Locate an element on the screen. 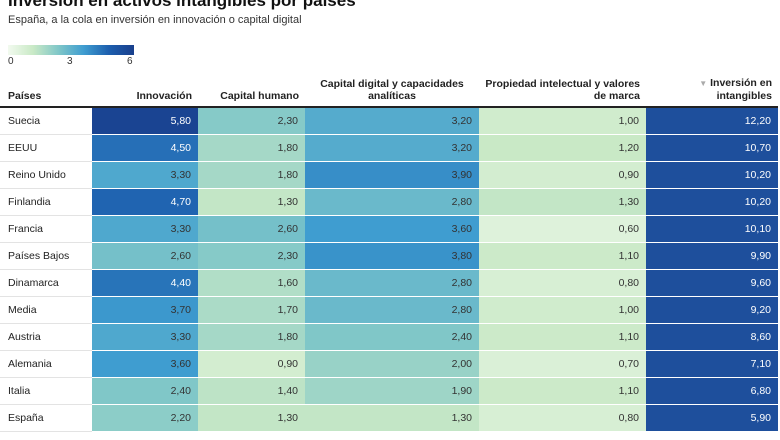  cell-pais: Italia is located at coordinates (46, 391).